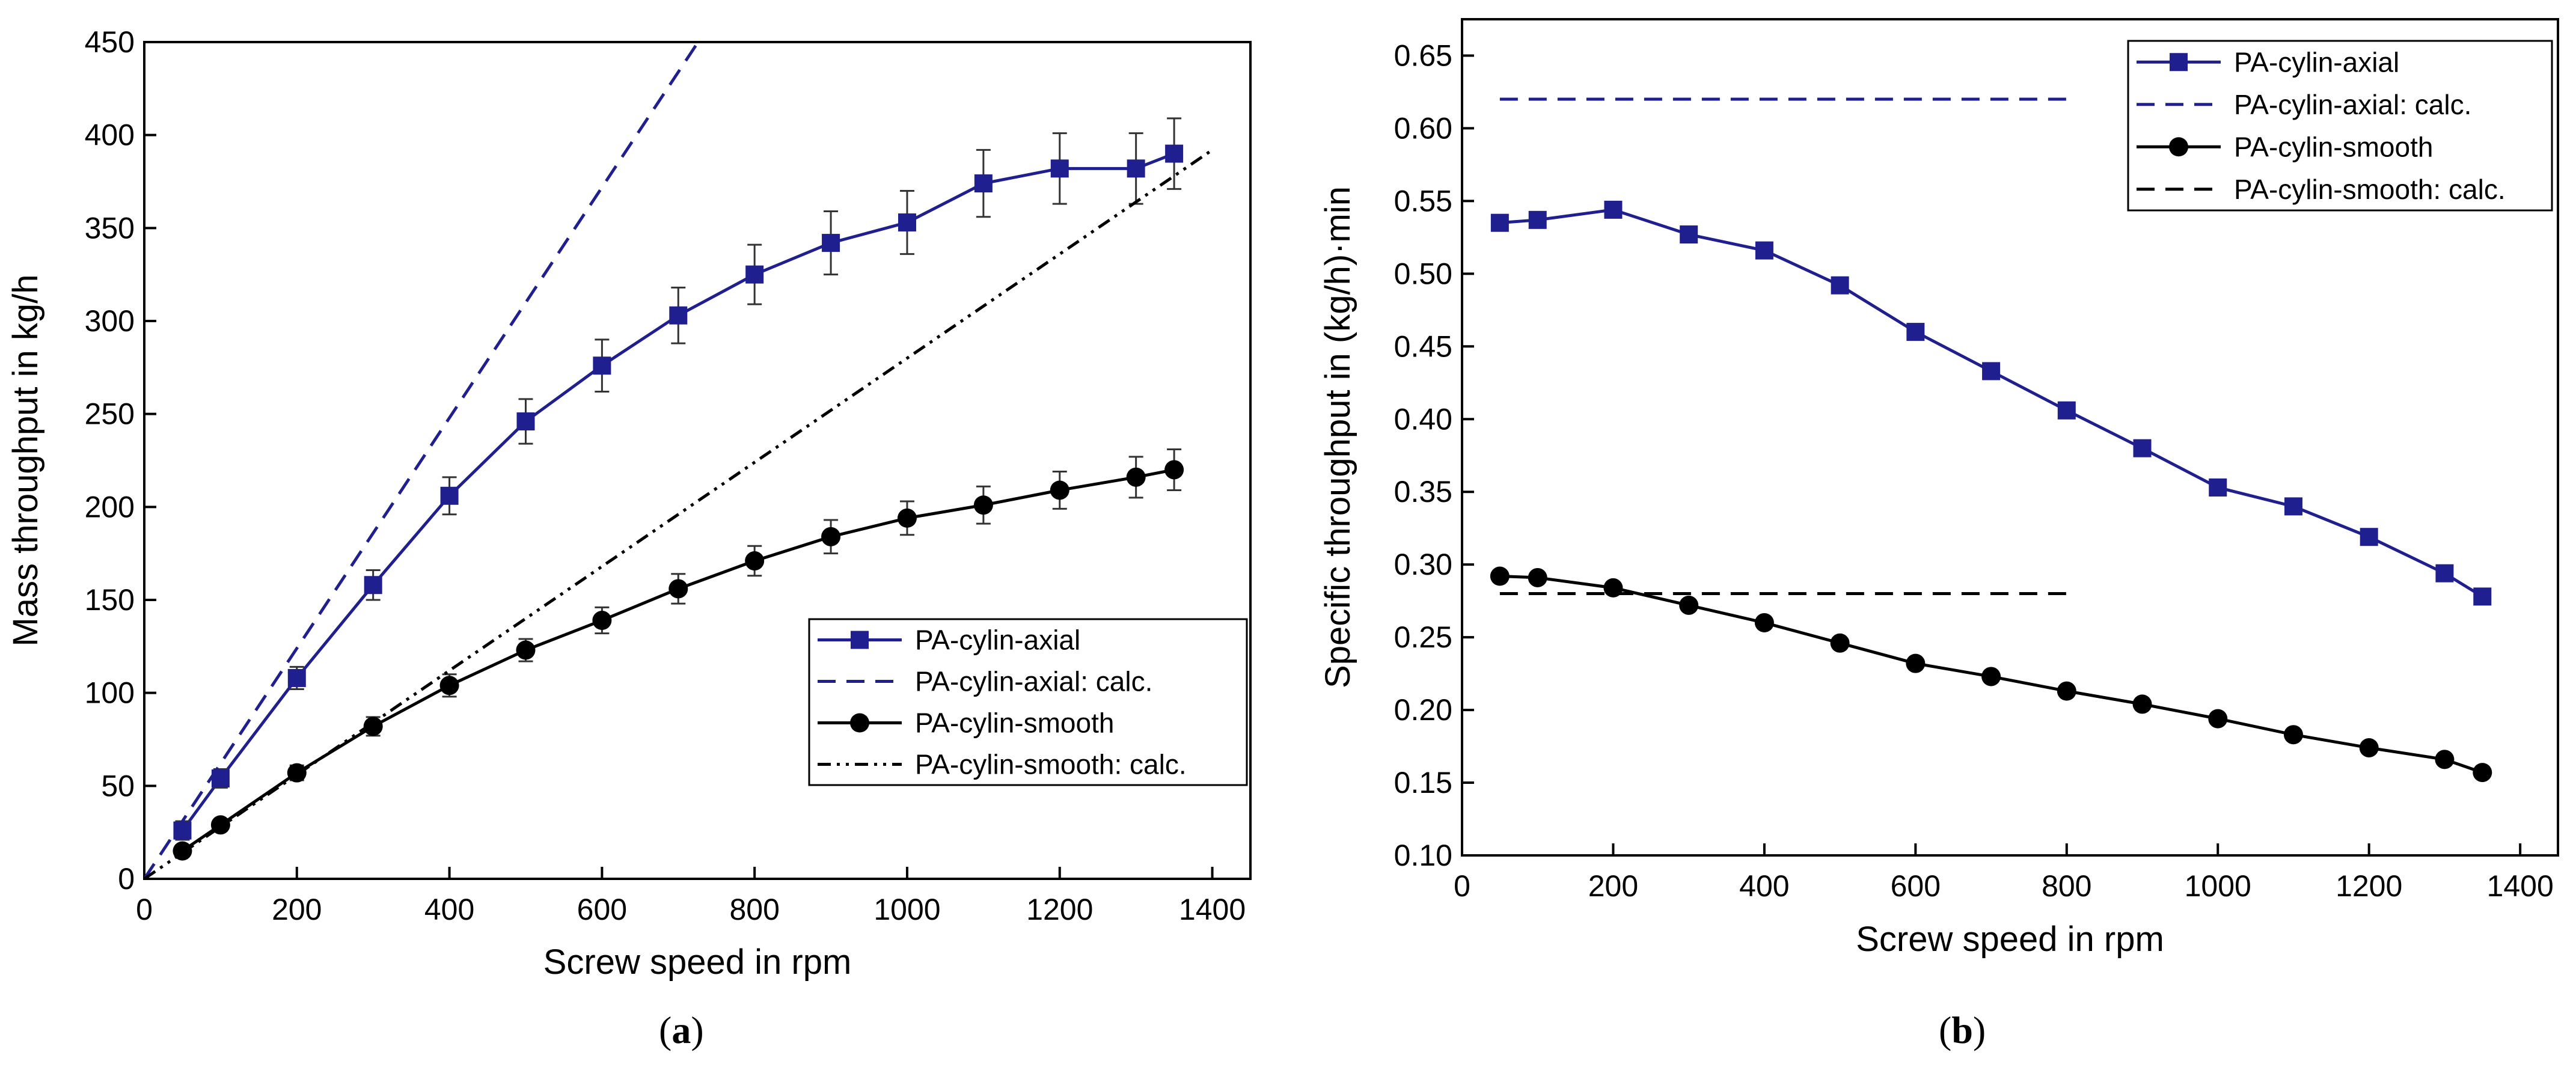 This screenshot has width=2576, height=1073. I want to click on y-tick-label: 0, so click(126, 879).